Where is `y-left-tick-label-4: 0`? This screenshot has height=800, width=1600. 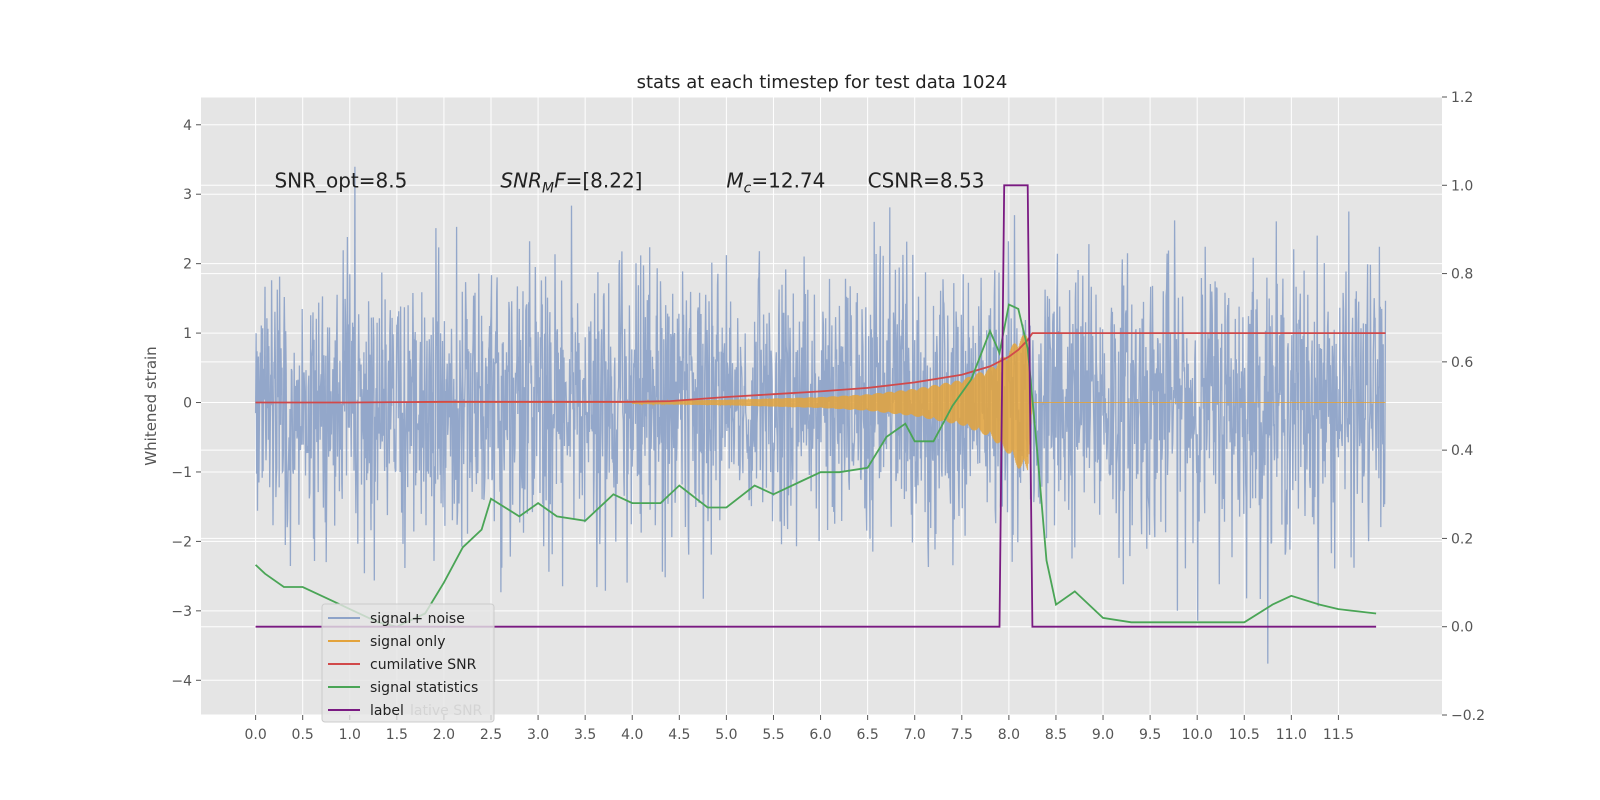 y-left-tick-label-4: 0 is located at coordinates (187, 404).